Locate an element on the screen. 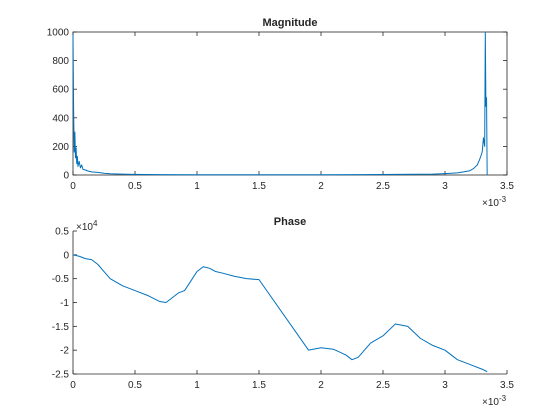  magnitude-y-tick-label: 200 is located at coordinates (60, 147).